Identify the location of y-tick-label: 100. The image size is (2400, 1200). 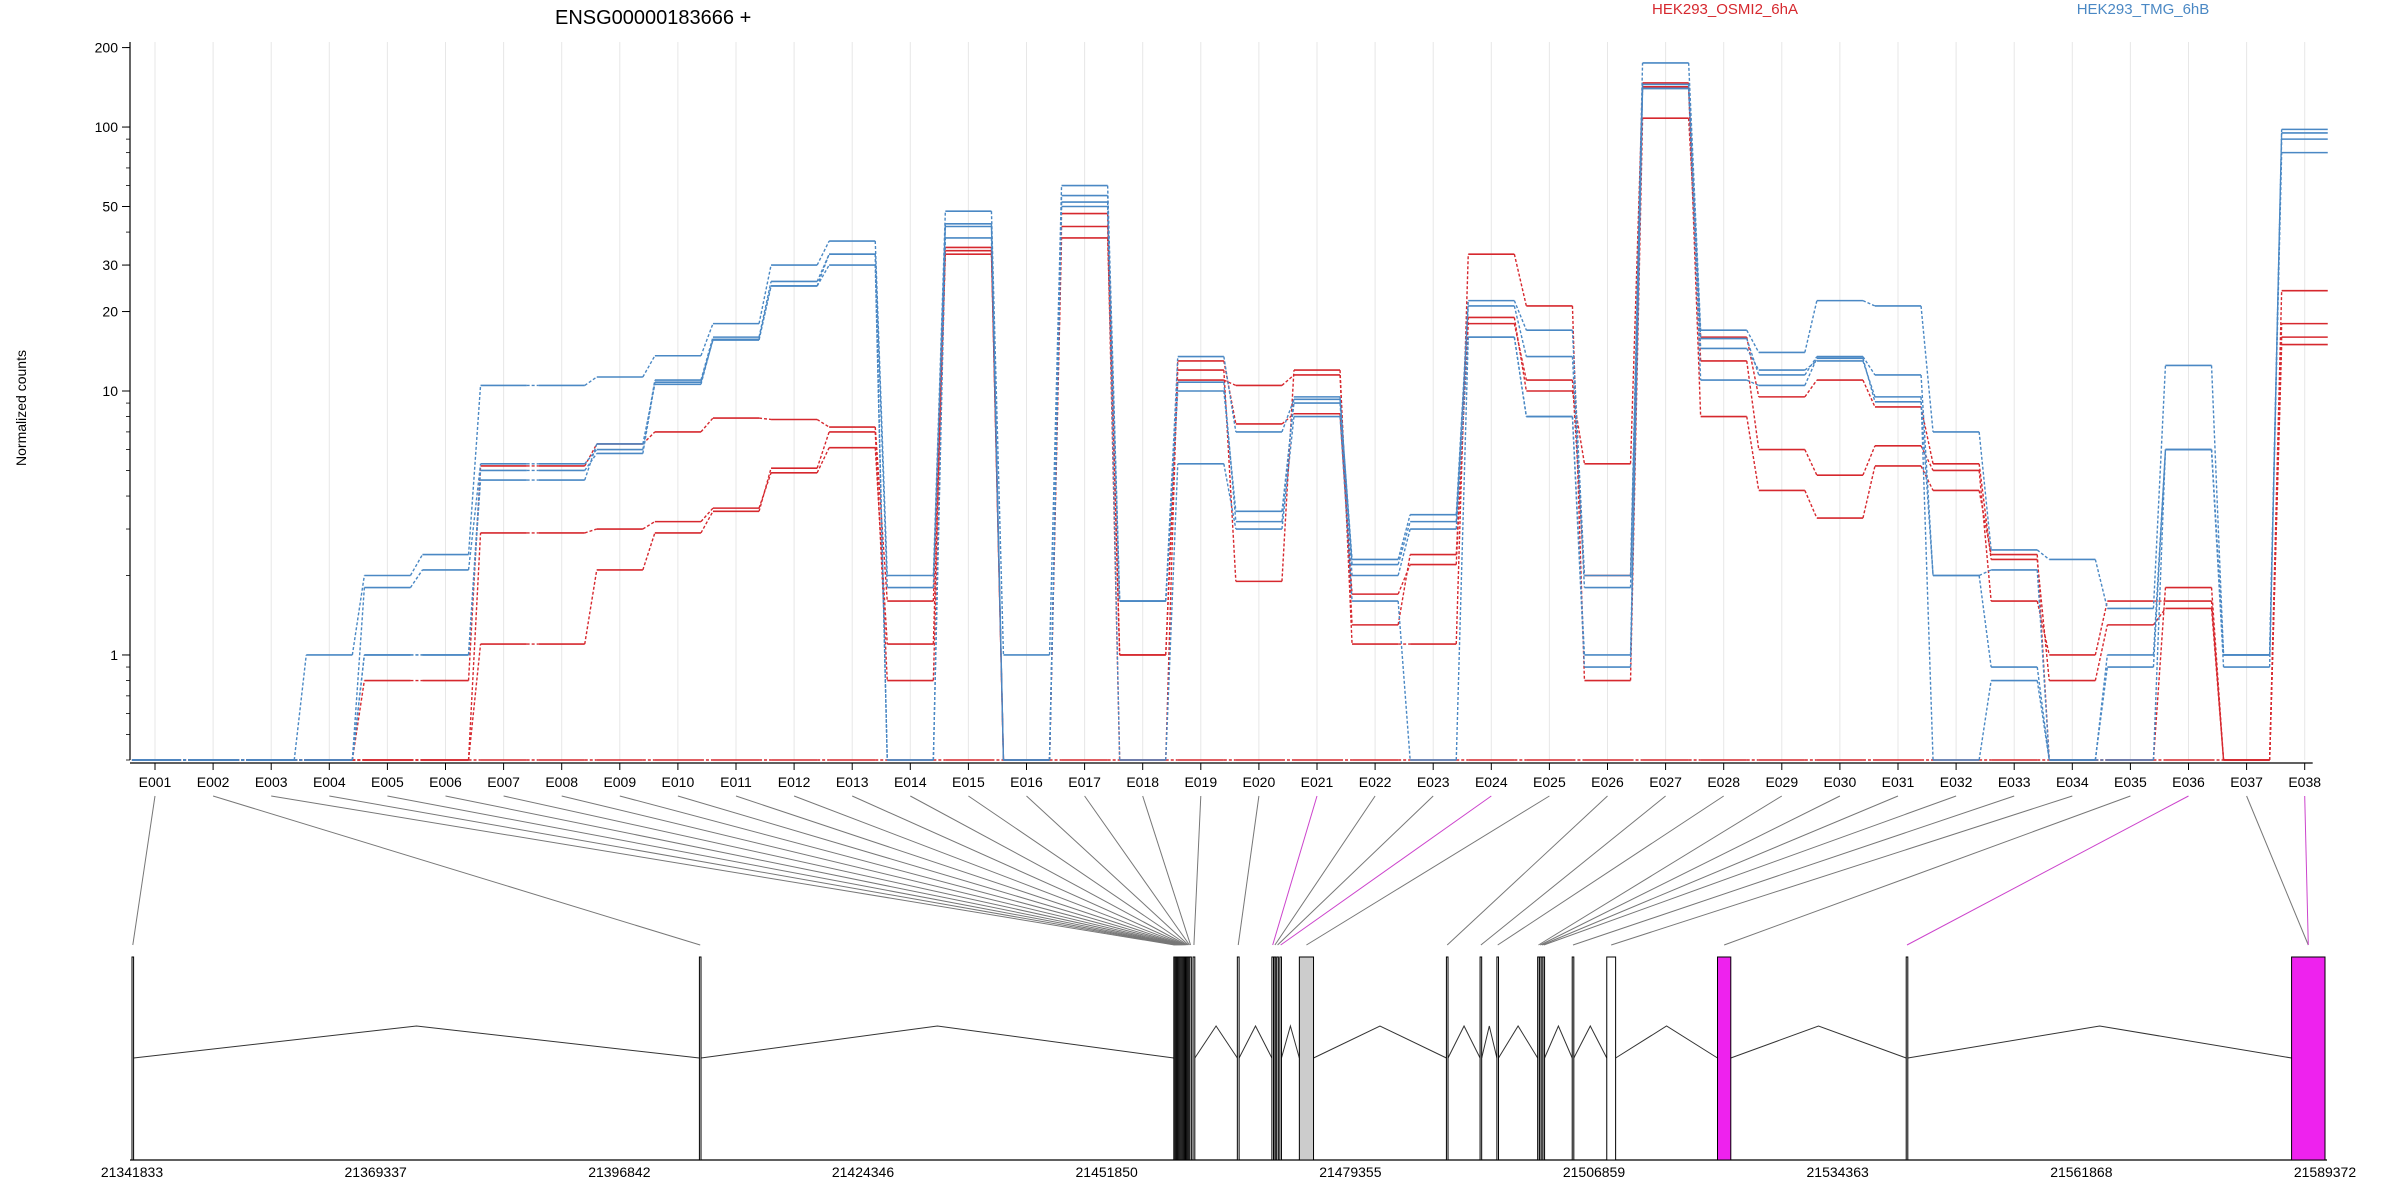
(107, 127).